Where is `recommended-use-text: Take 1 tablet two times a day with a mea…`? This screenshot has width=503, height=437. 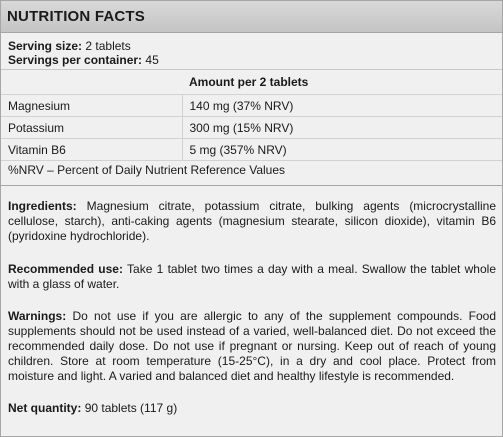 recommended-use-text: Take 1 tablet two times a day with a mea… is located at coordinates (252, 276).